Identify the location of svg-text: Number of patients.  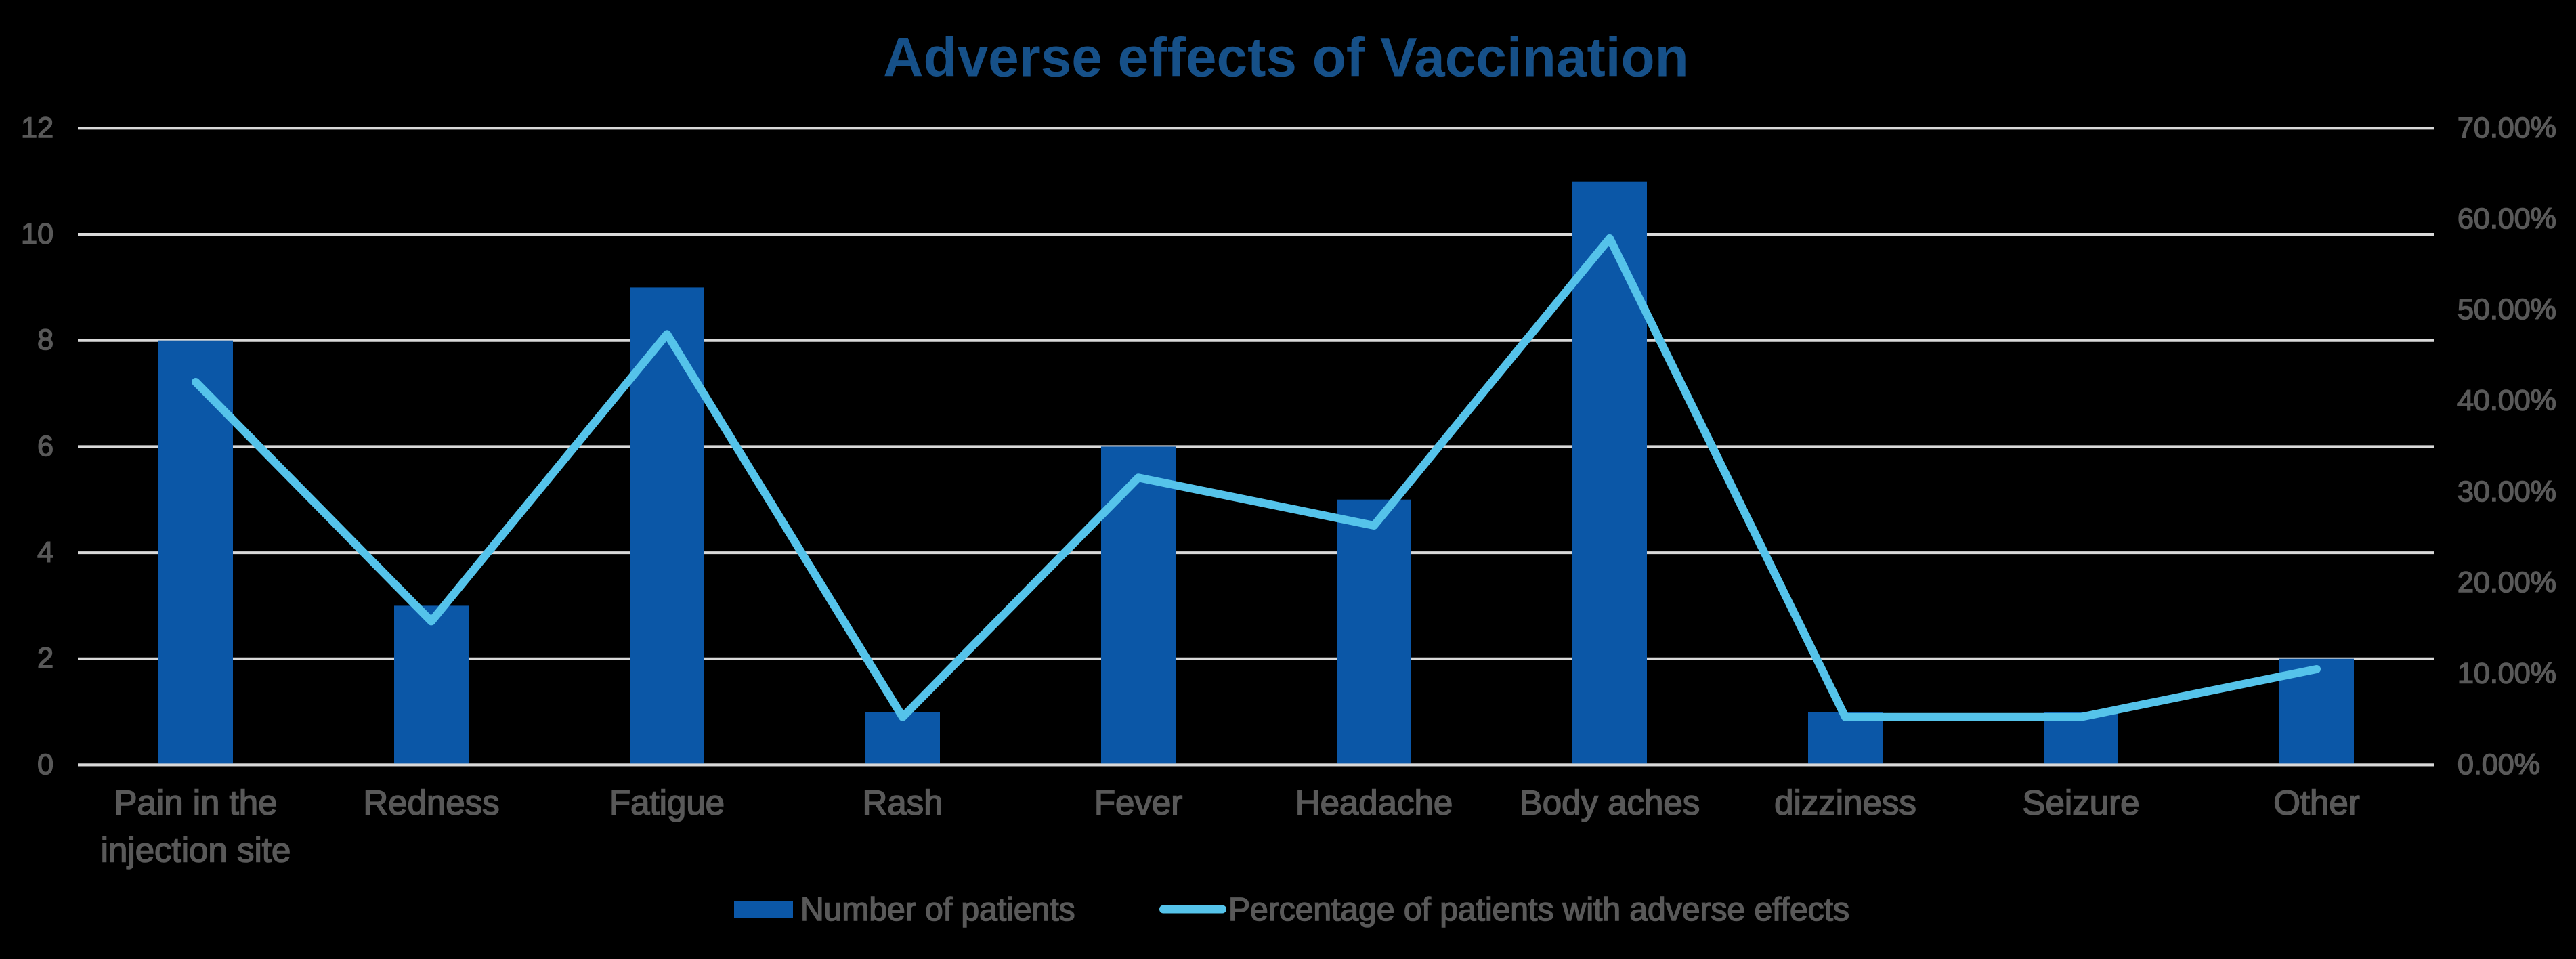
(937, 910).